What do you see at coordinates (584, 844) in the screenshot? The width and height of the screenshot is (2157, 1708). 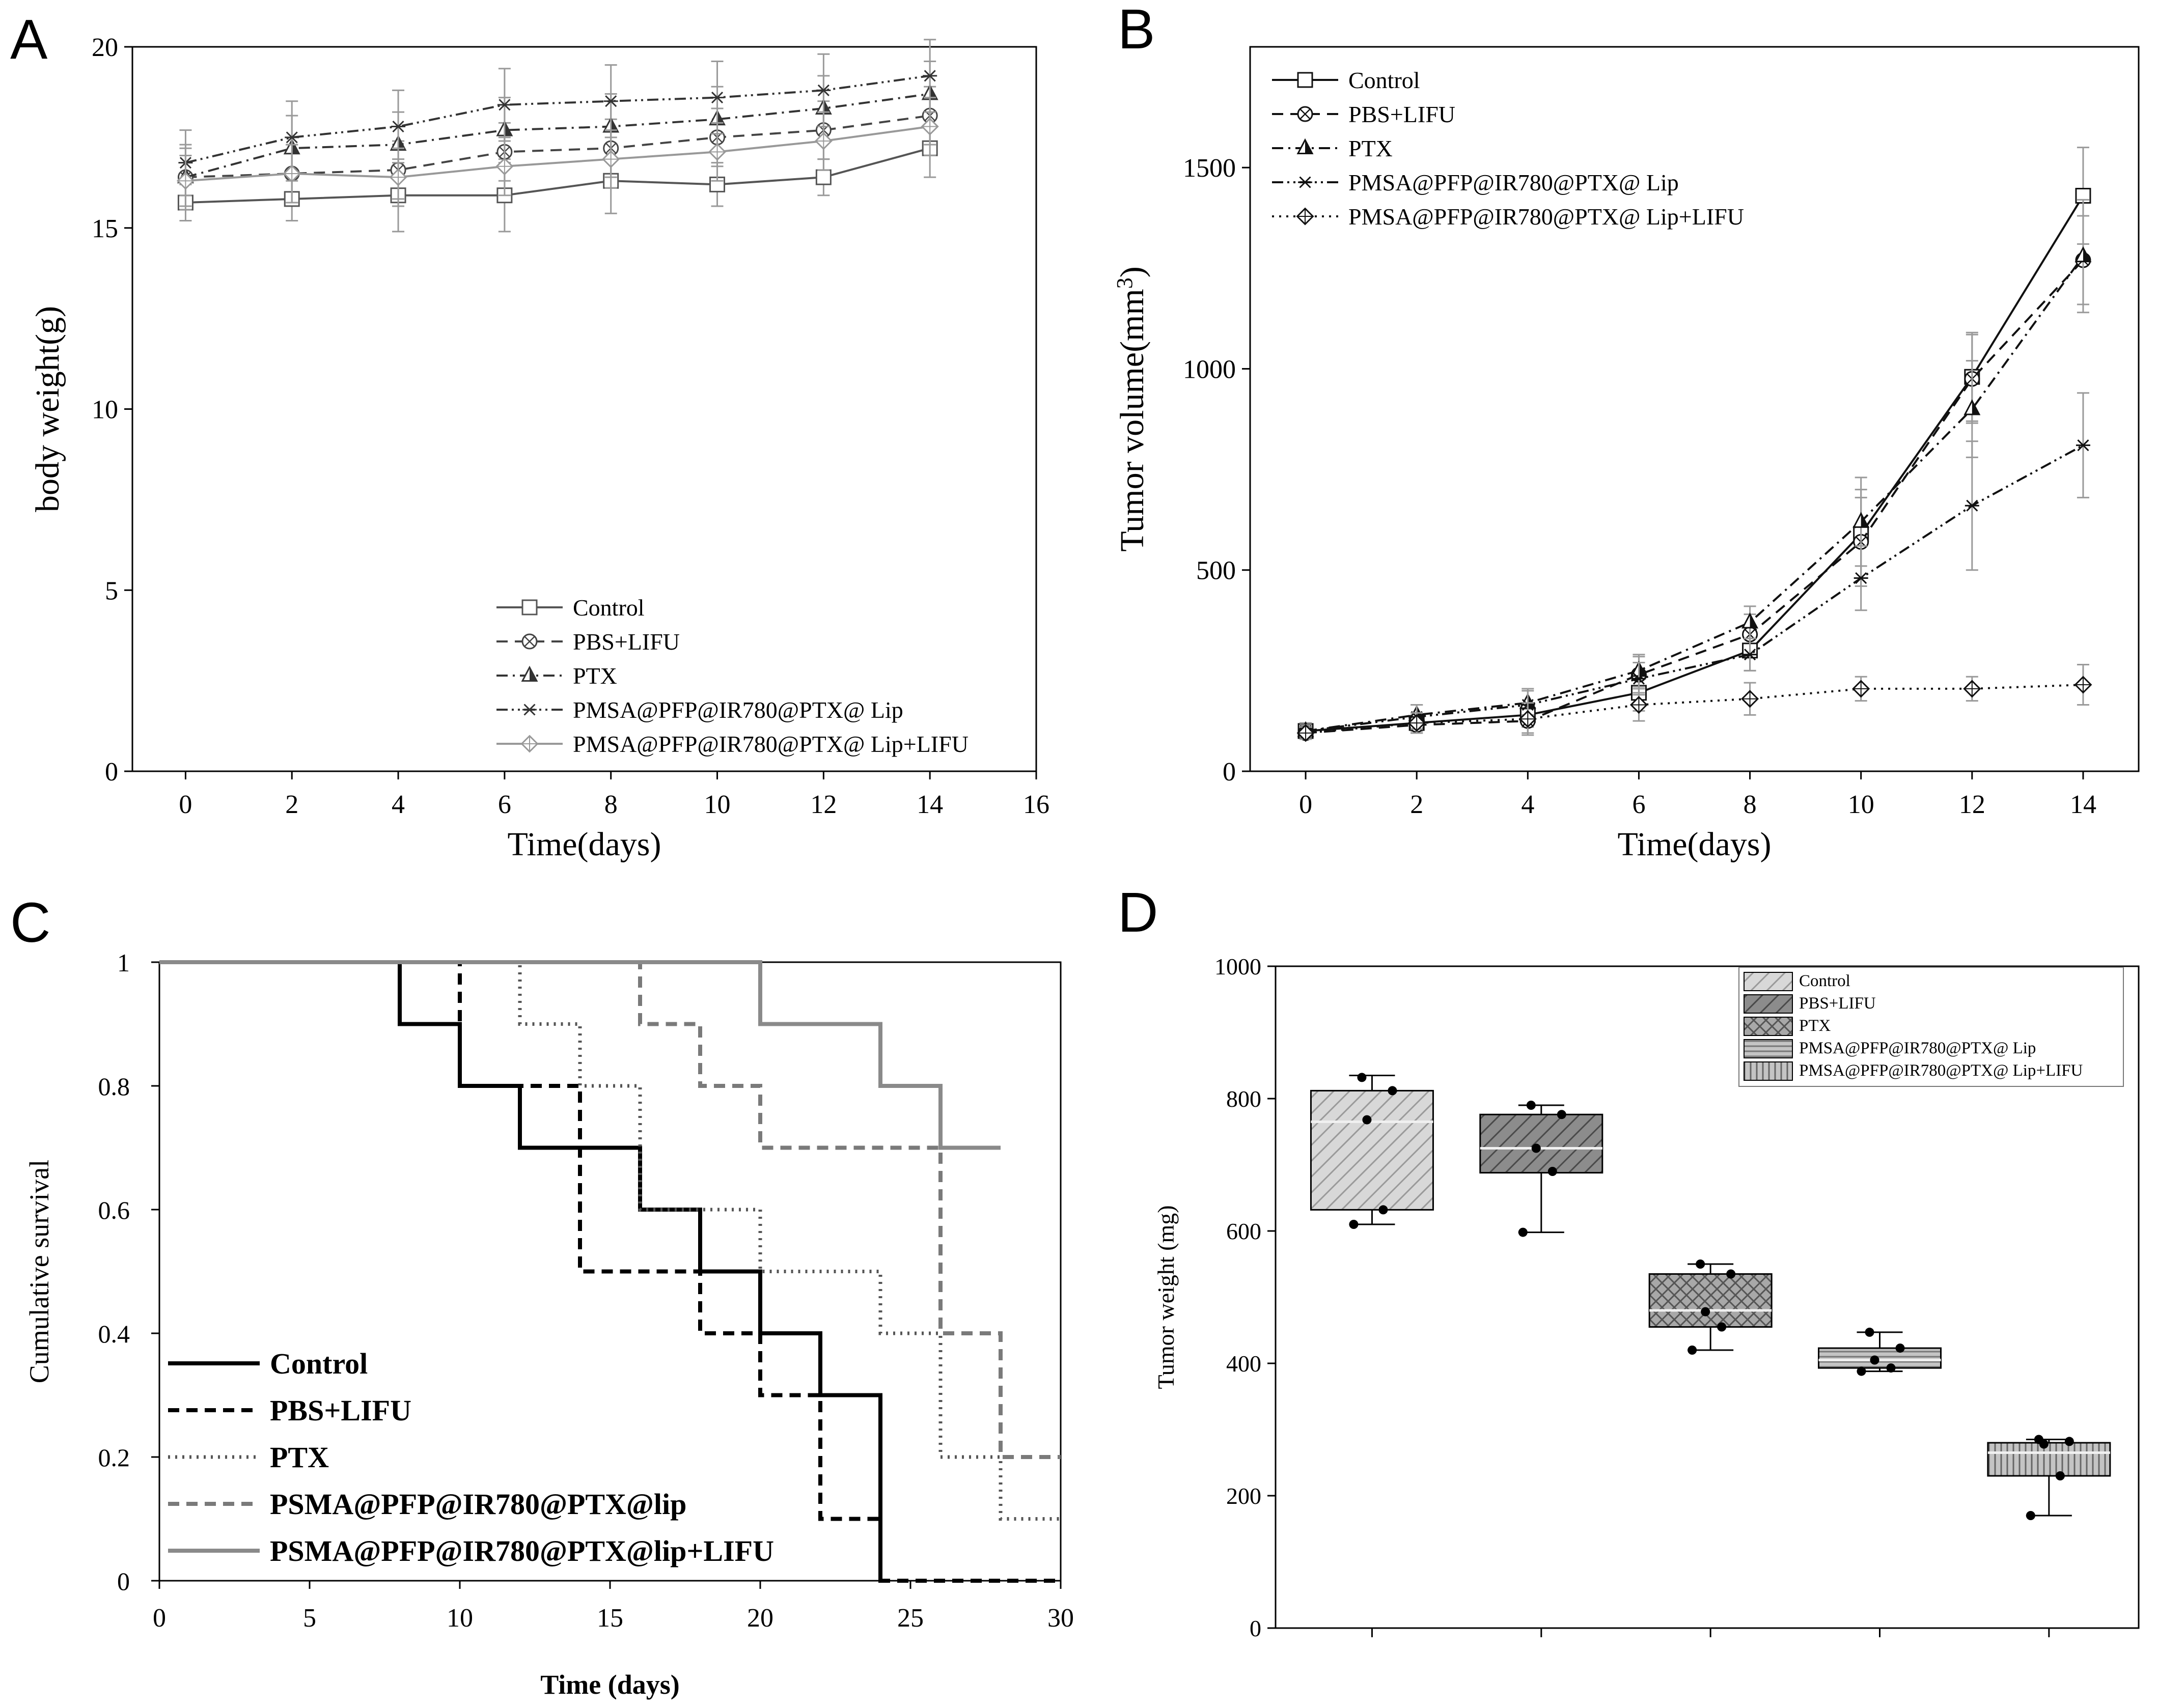 I see `panel-a-x-axis-label: Time(days)` at bounding box center [584, 844].